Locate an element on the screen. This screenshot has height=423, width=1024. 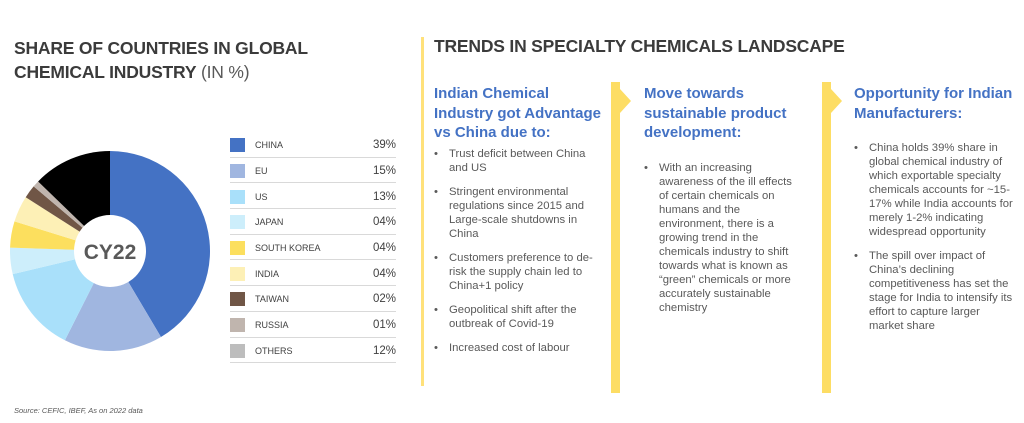
legend-label: EU is located at coordinates (261, 171).